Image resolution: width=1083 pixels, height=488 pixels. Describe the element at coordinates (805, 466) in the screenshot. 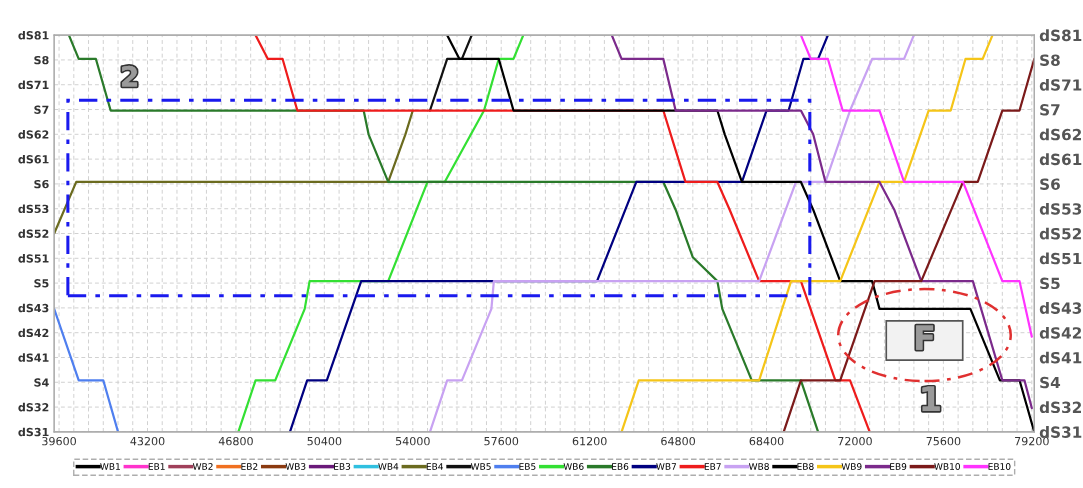

I see `legend-label: EB8` at that location.